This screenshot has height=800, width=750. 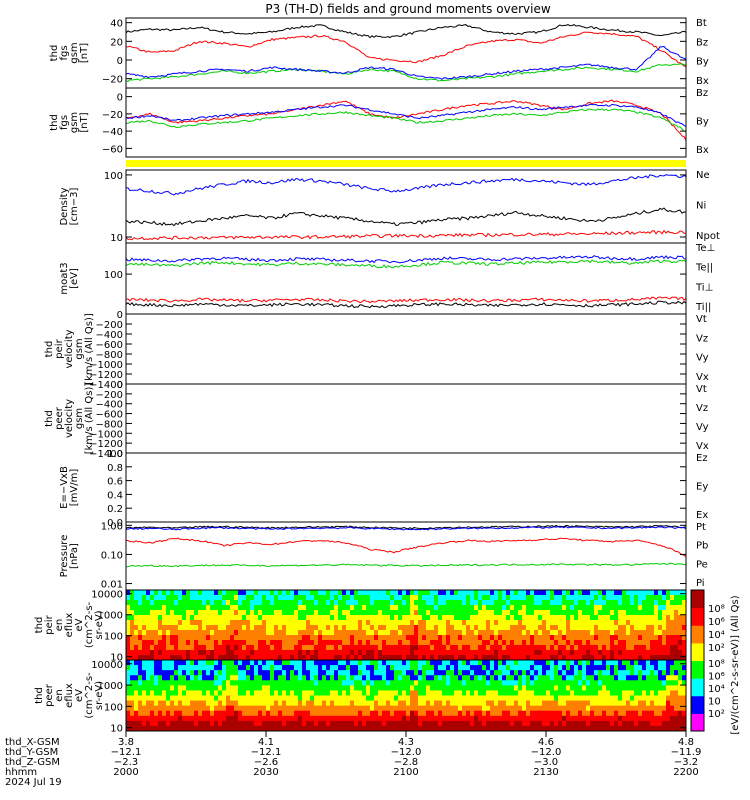 What do you see at coordinates (405, 772) in the screenshot?
I see `x-tick-label: 2100` at bounding box center [405, 772].